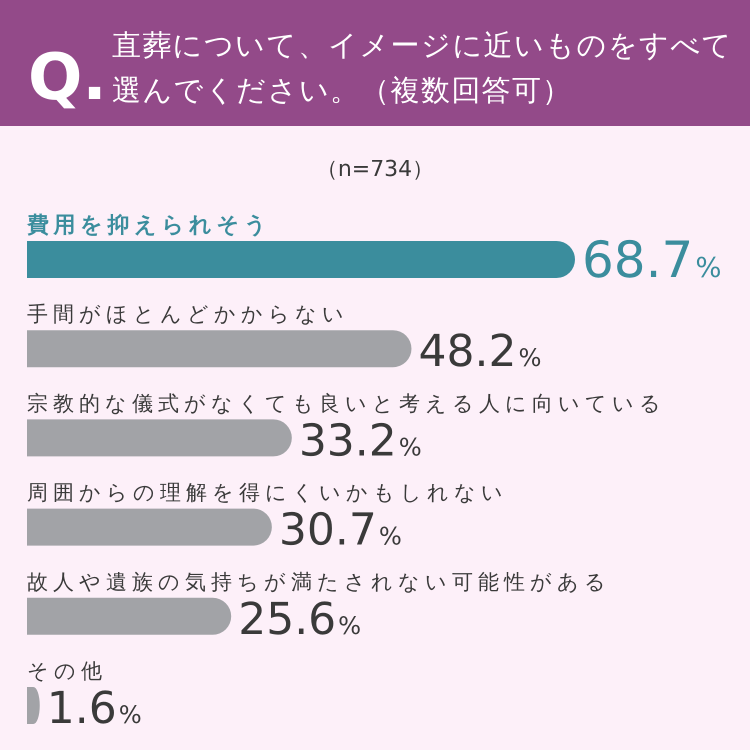 The height and width of the screenshot is (750, 750). What do you see at coordinates (652, 260) in the screenshot?
I see `data-label: 68.7%` at bounding box center [652, 260].